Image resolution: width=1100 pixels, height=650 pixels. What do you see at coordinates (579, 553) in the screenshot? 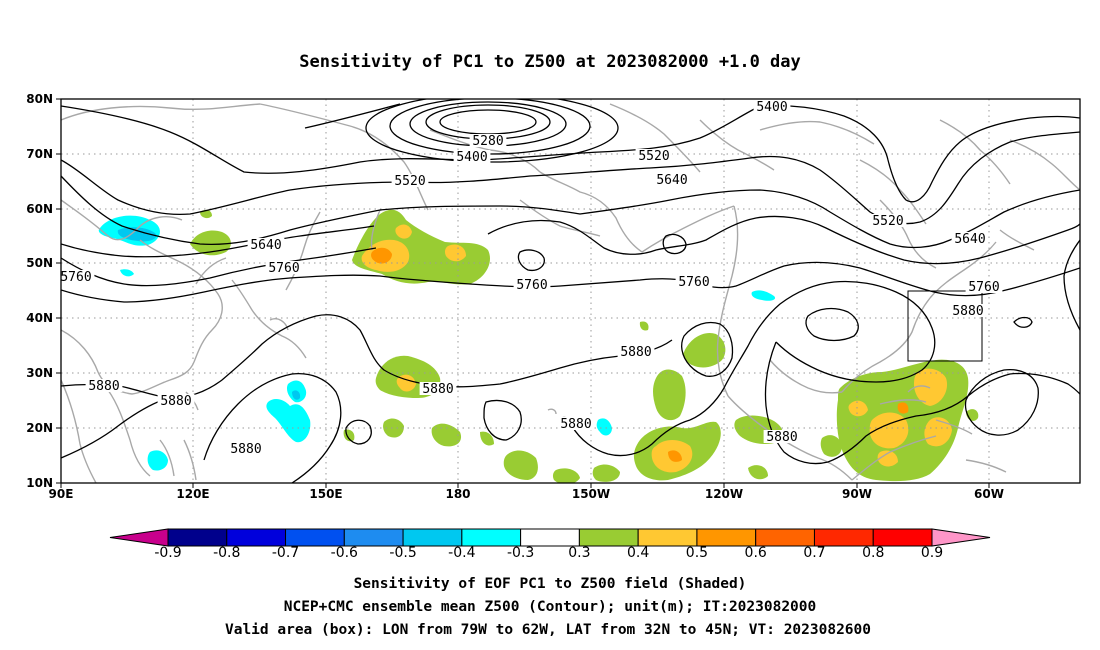
I see `colorbar-label: 0.3` at bounding box center [579, 553].